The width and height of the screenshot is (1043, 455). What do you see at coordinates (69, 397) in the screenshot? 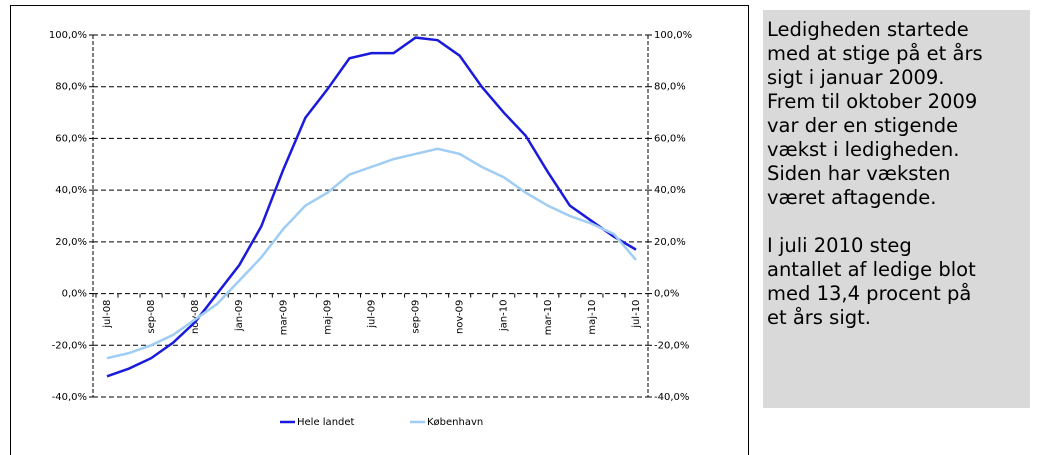
I see `y-tick-label: -40,0%` at bounding box center [69, 397].